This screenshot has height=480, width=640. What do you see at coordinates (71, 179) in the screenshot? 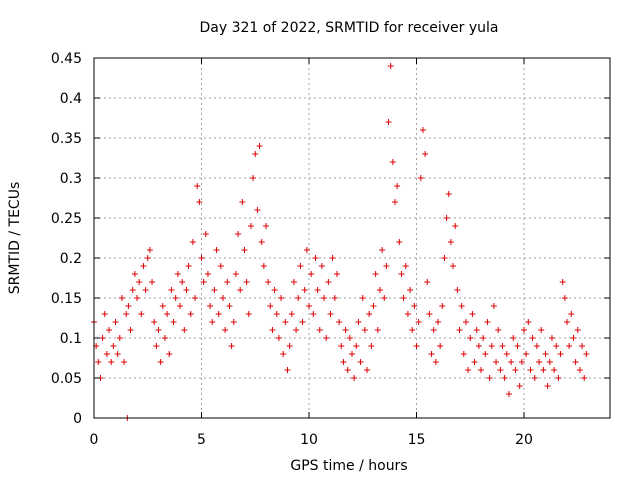
I see `y-tick-label: 0.3` at bounding box center [71, 179].